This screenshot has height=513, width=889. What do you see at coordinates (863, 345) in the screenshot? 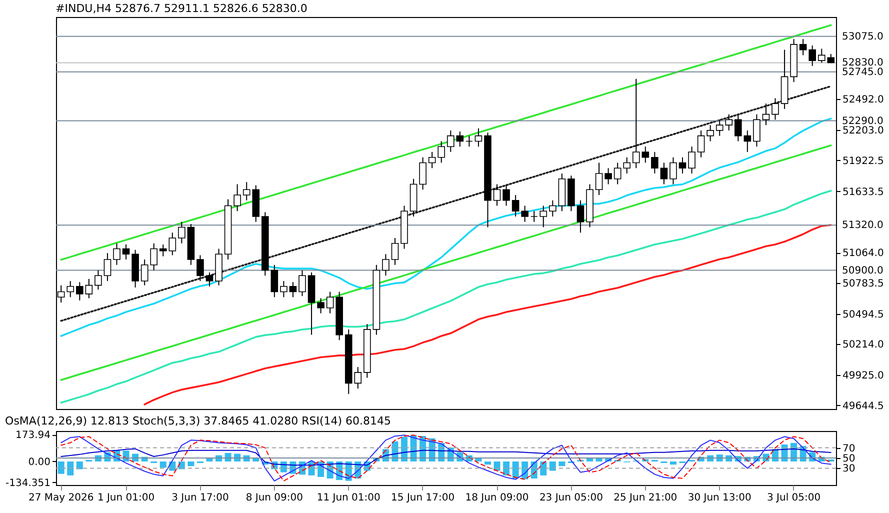
I see `y-tick-label: 50214.0` at bounding box center [863, 345].